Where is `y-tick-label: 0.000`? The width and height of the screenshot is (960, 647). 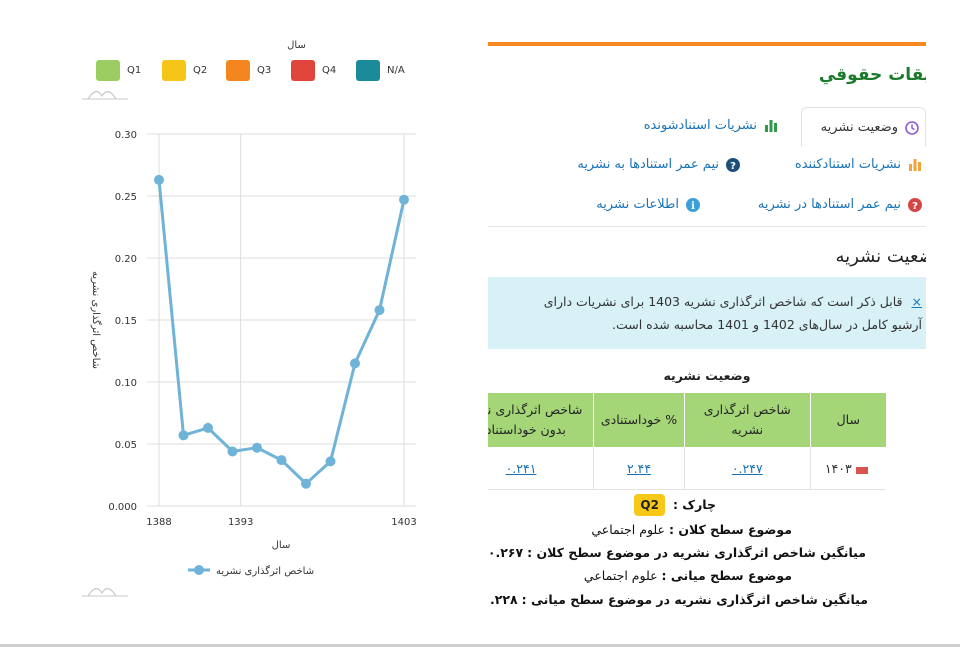 y-tick-label: 0.000 is located at coordinates (122, 507).